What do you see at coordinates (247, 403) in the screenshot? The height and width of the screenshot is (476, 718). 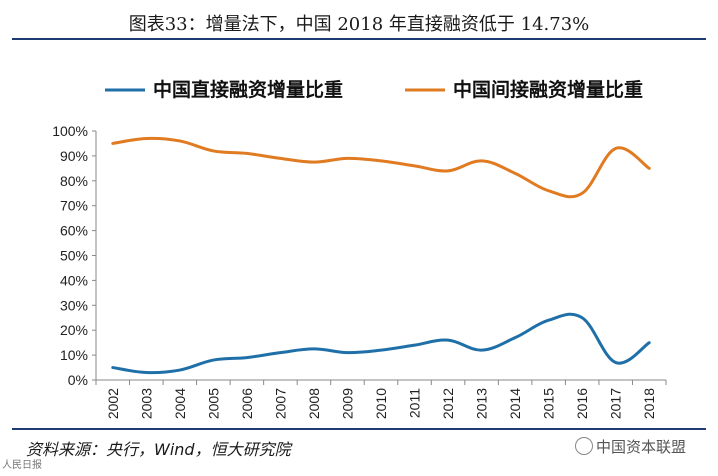 I see `x-tick-label: 2006` at bounding box center [247, 403].